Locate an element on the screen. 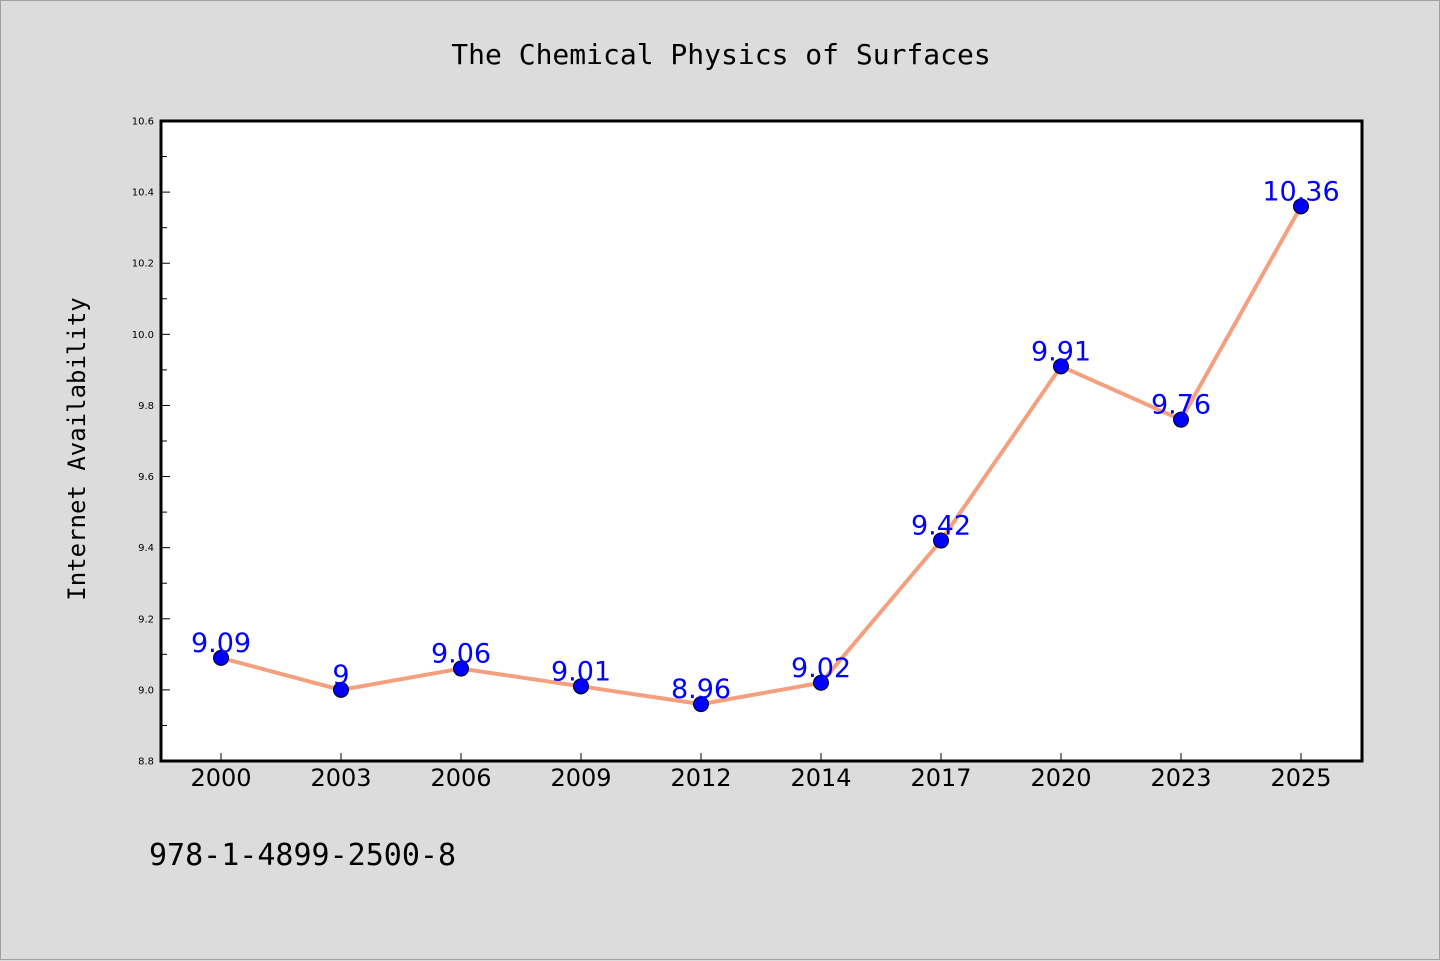  y-tick-label: 10.4 is located at coordinates (143, 193).